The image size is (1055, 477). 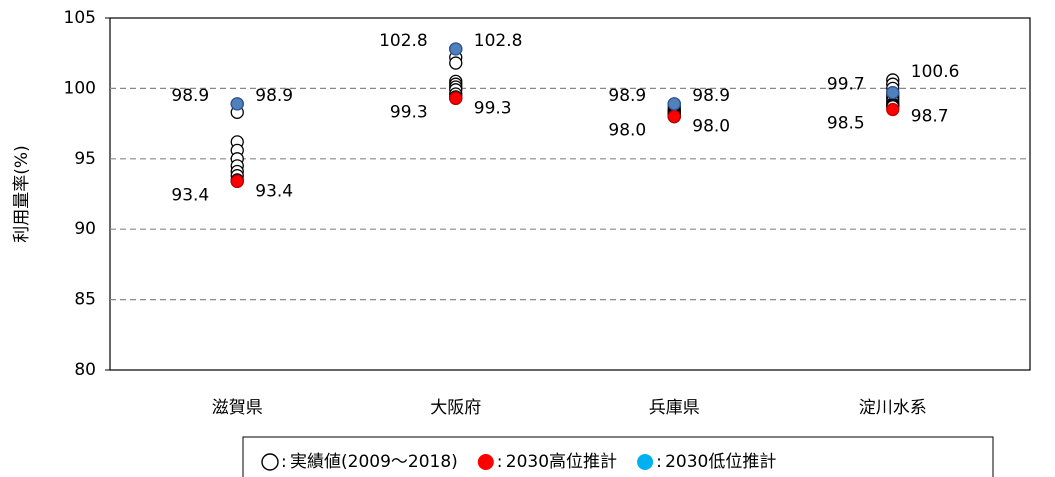 I want to click on data-label: 100.6, so click(x=935, y=72).